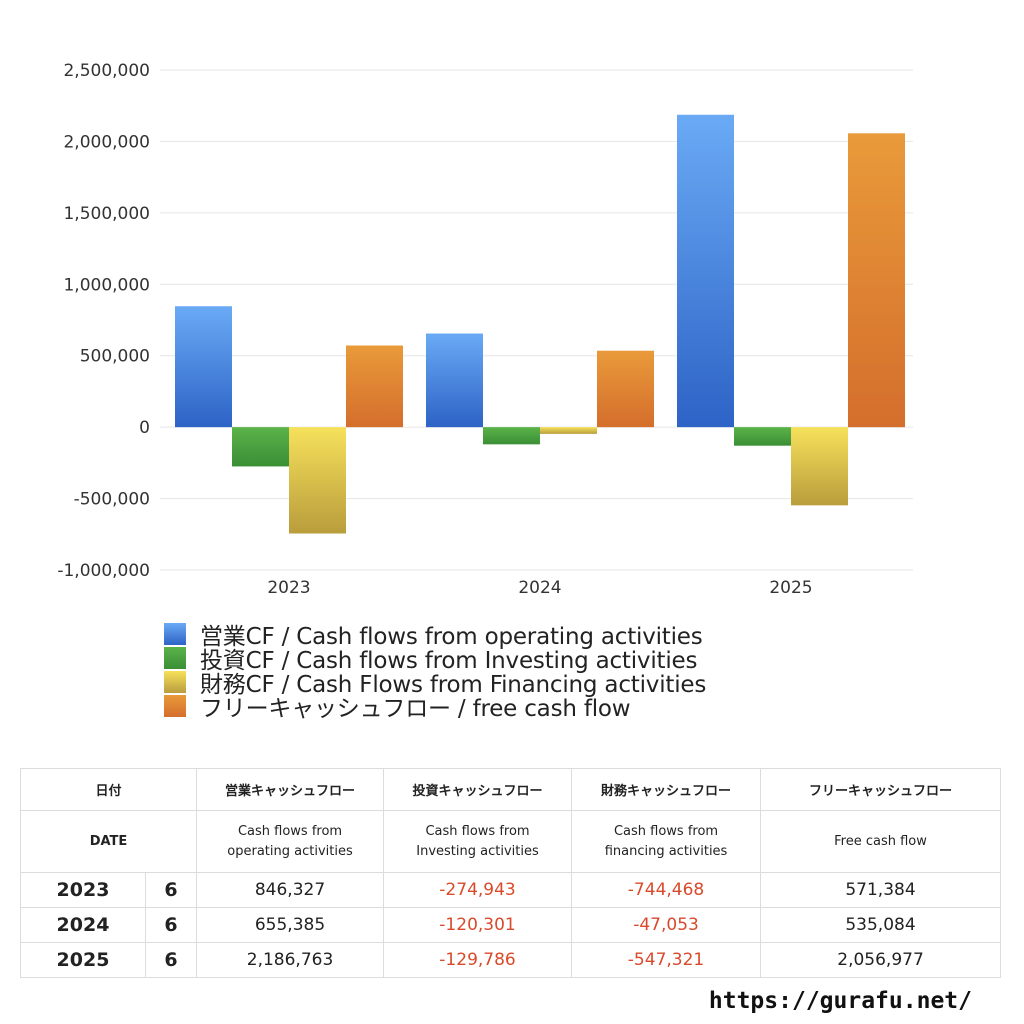 This screenshot has width=1024, height=1024. I want to click on header-investing-en-line2: Investing activities, so click(477, 851).